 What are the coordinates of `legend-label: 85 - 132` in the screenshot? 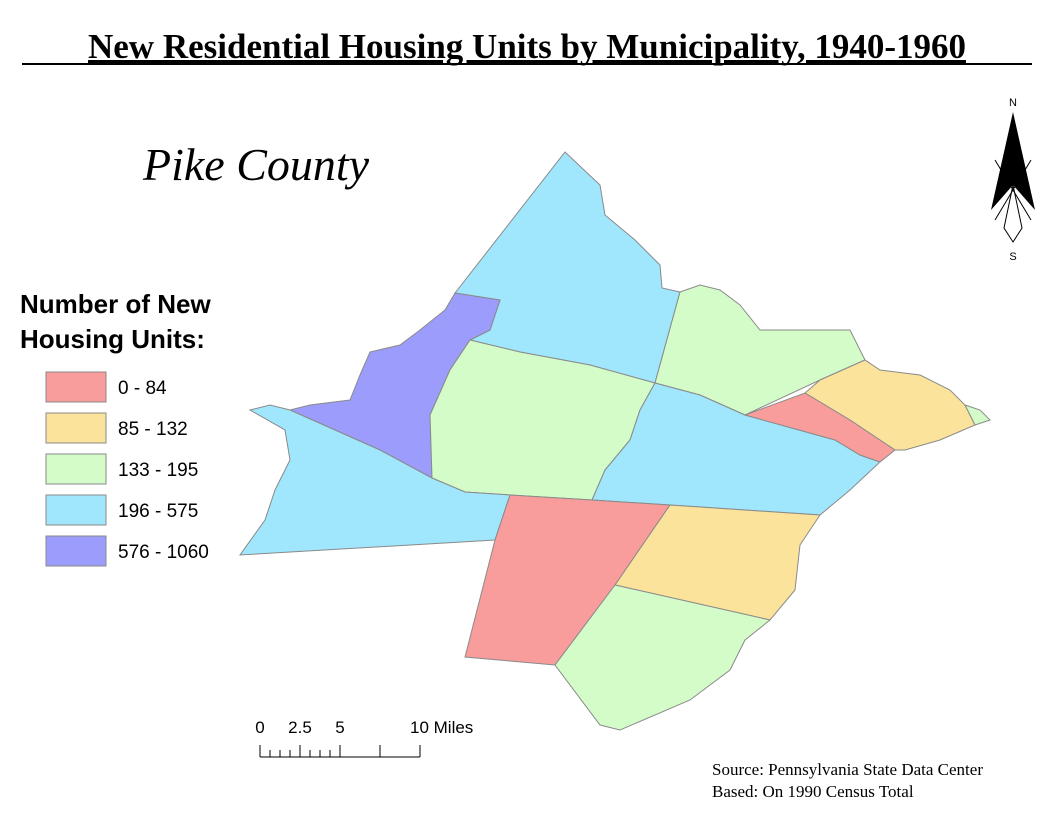 It's located at (153, 429).